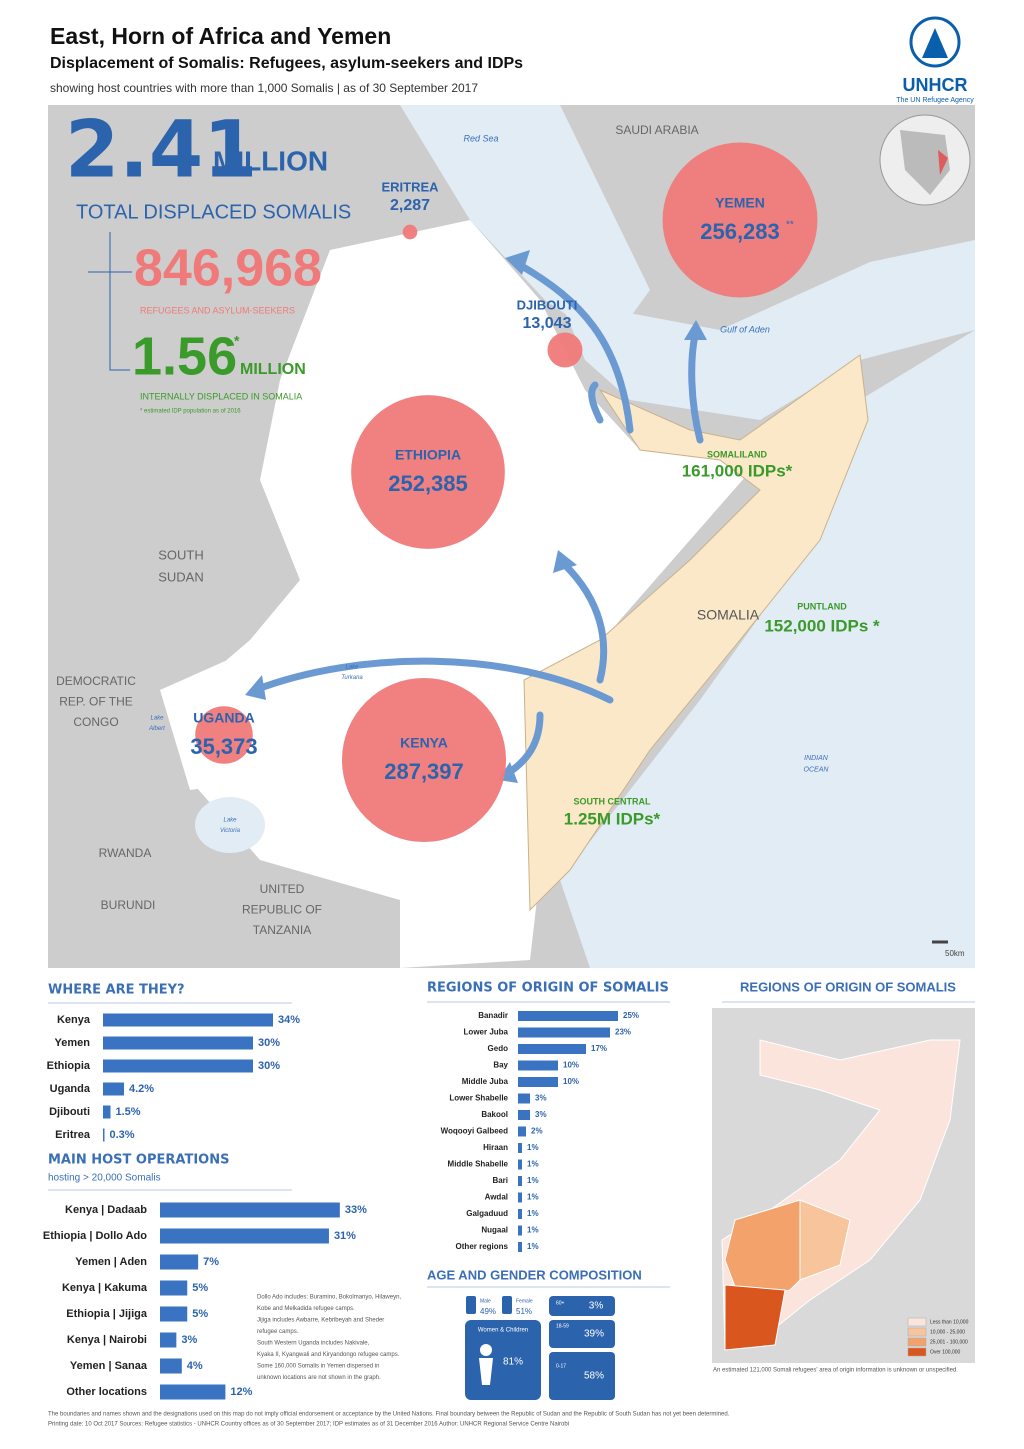  What do you see at coordinates (524, 1311) in the screenshot?
I see `female-pct: 51%` at bounding box center [524, 1311].